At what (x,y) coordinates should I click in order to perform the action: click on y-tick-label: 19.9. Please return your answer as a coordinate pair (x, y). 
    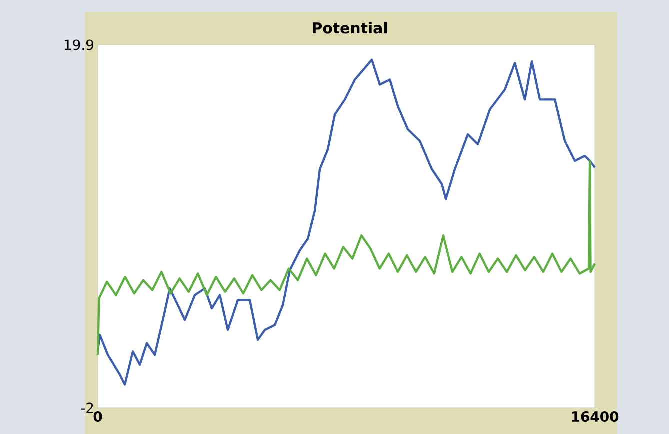
    Looking at the image, I should click on (79, 45).